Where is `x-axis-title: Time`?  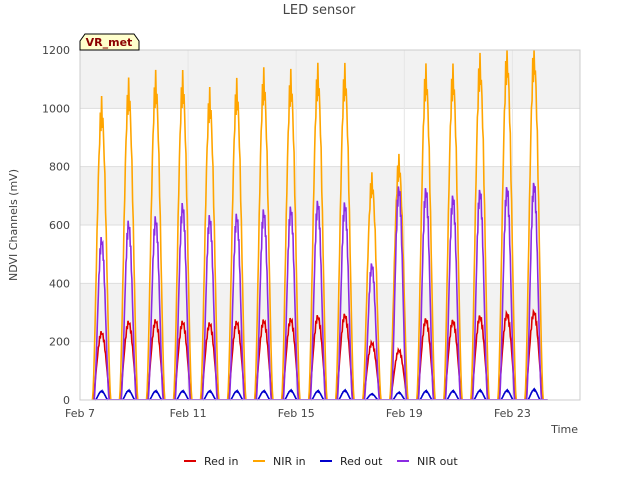 x-axis-title: Time is located at coordinates (564, 429).